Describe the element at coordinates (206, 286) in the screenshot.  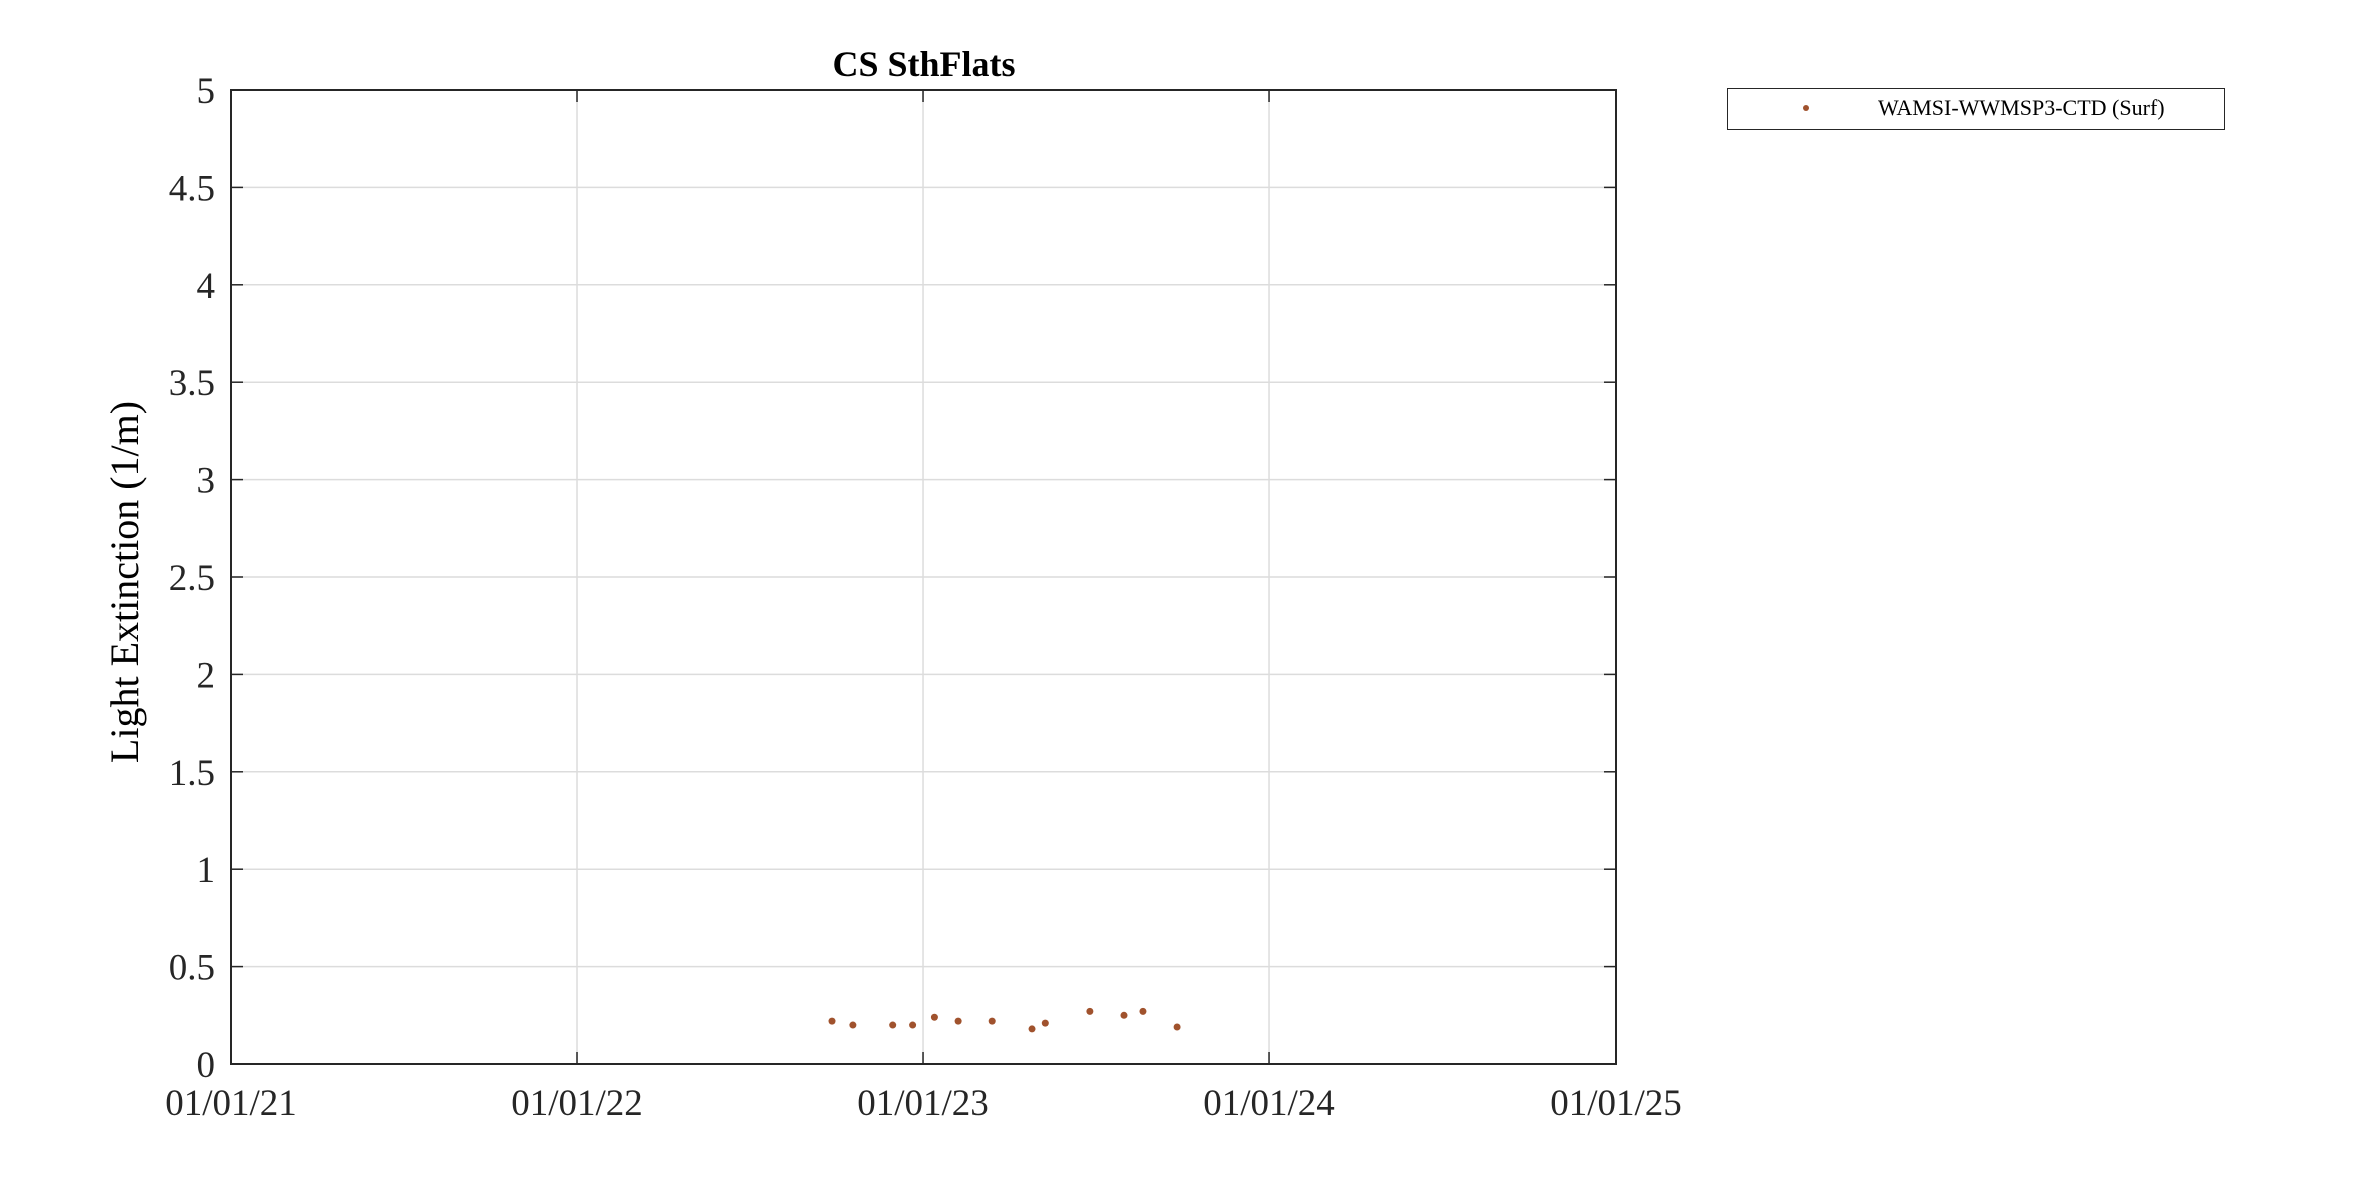
I see `y-tick-label: 4` at that location.